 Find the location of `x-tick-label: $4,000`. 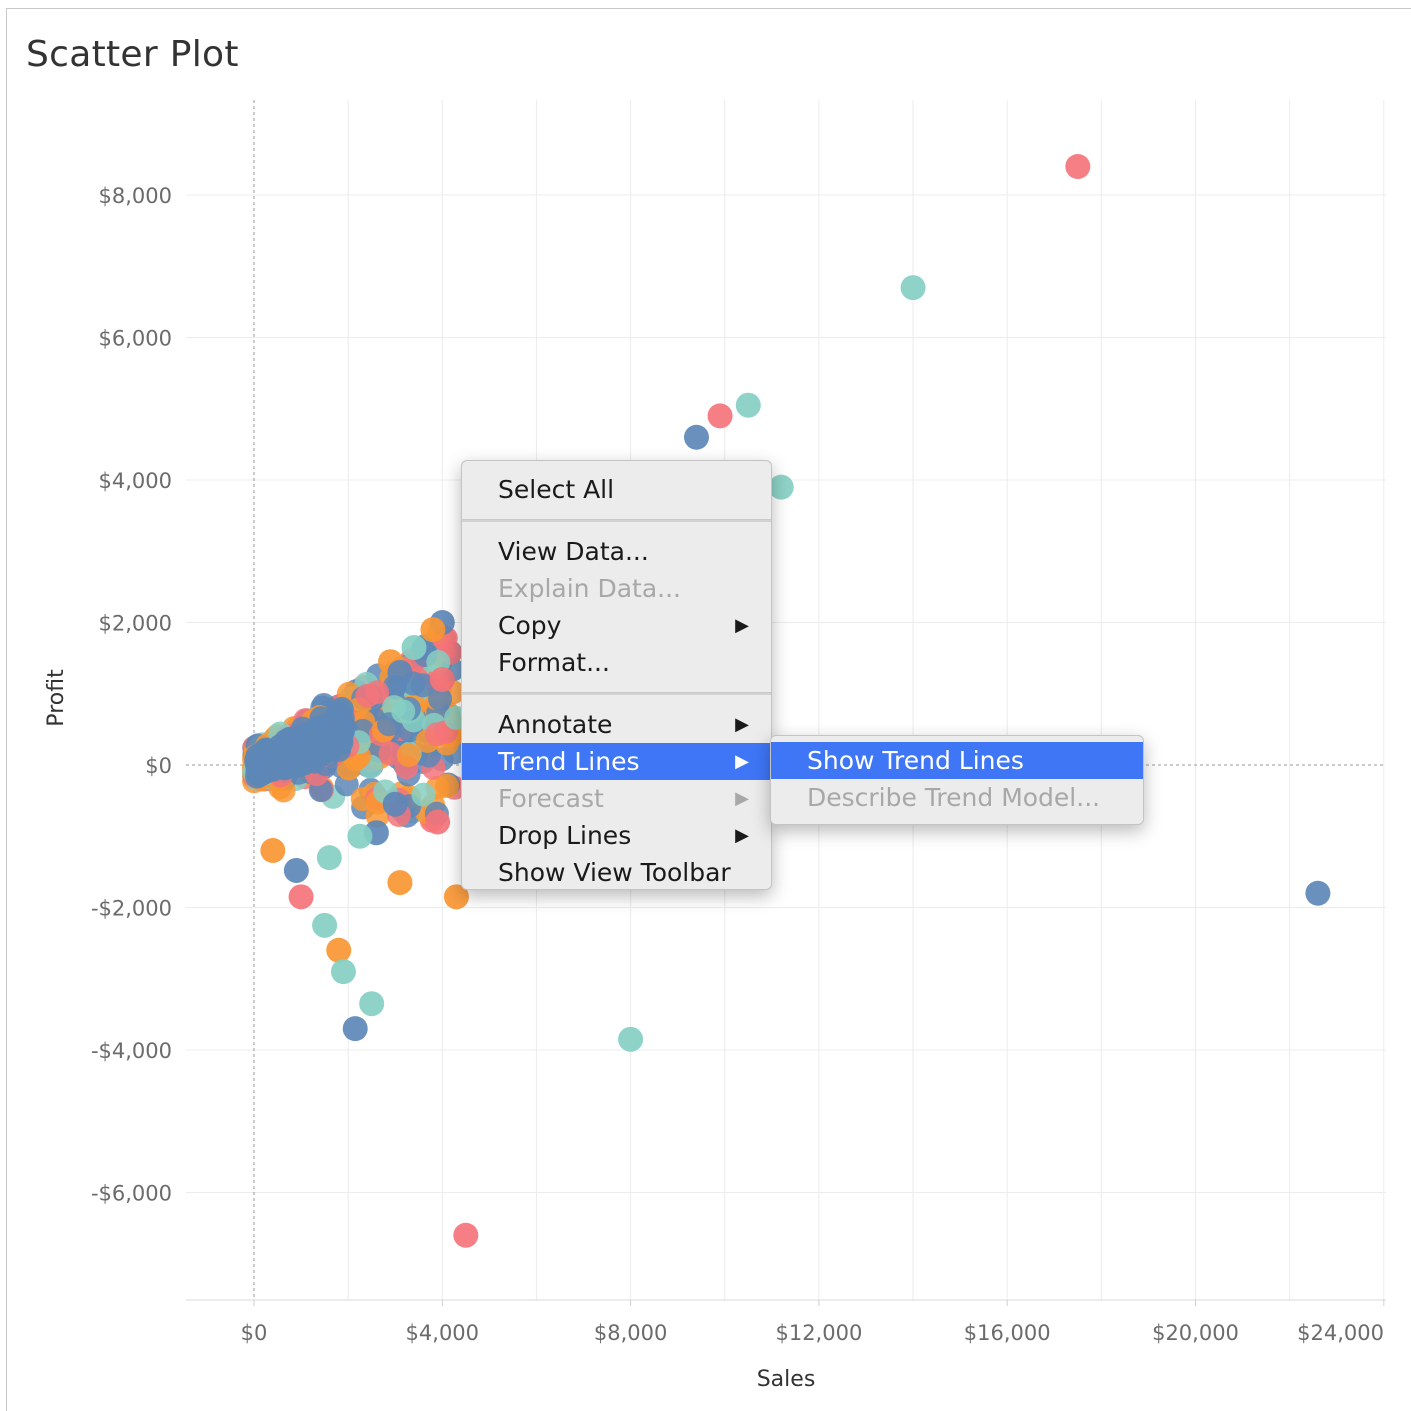

x-tick-label: $4,000 is located at coordinates (442, 1333).